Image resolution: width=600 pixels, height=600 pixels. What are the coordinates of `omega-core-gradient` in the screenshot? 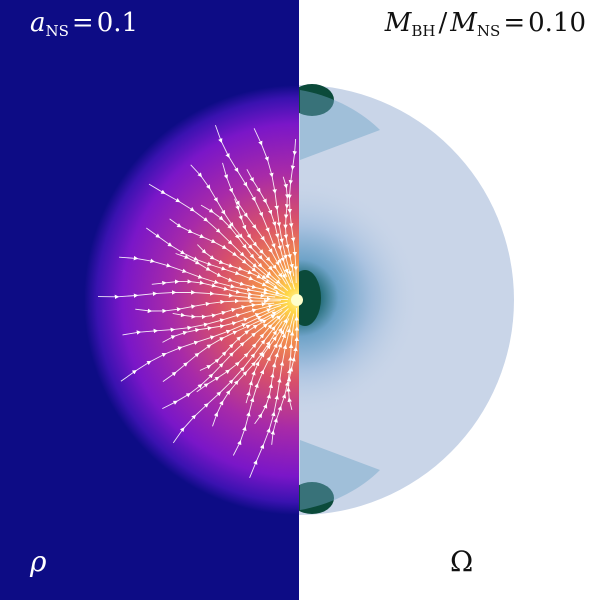 It's located at (359, 298).